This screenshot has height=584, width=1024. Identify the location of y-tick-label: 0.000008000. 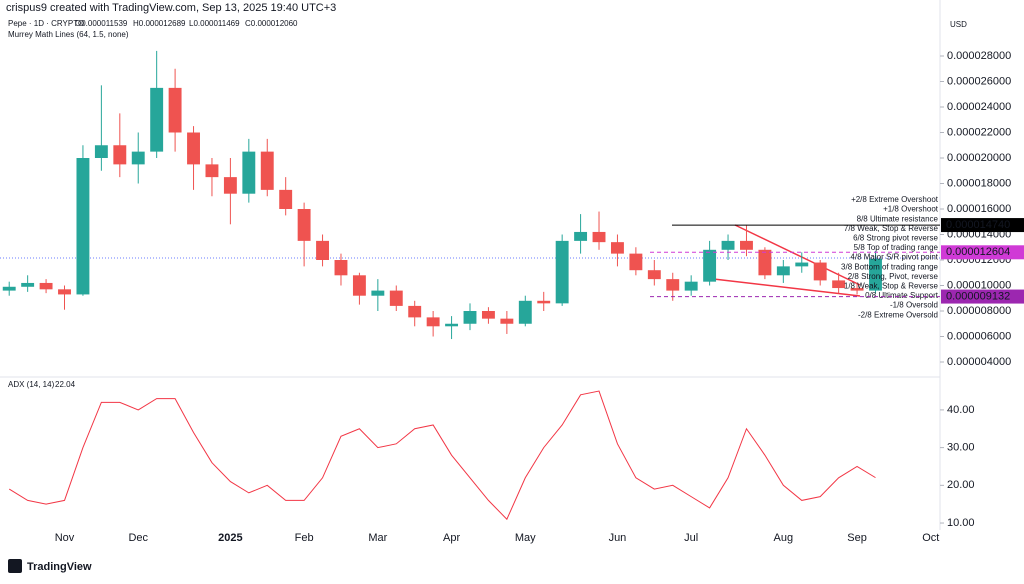
(979, 311).